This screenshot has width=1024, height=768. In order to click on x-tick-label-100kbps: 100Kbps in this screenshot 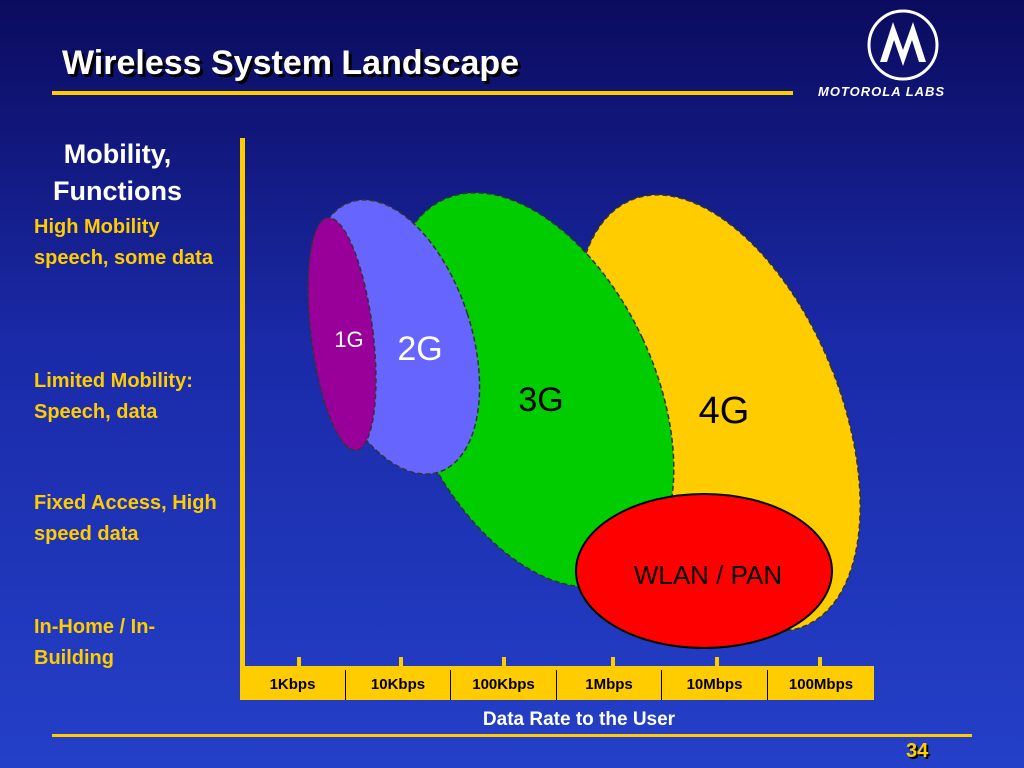, I will do `click(504, 685)`.